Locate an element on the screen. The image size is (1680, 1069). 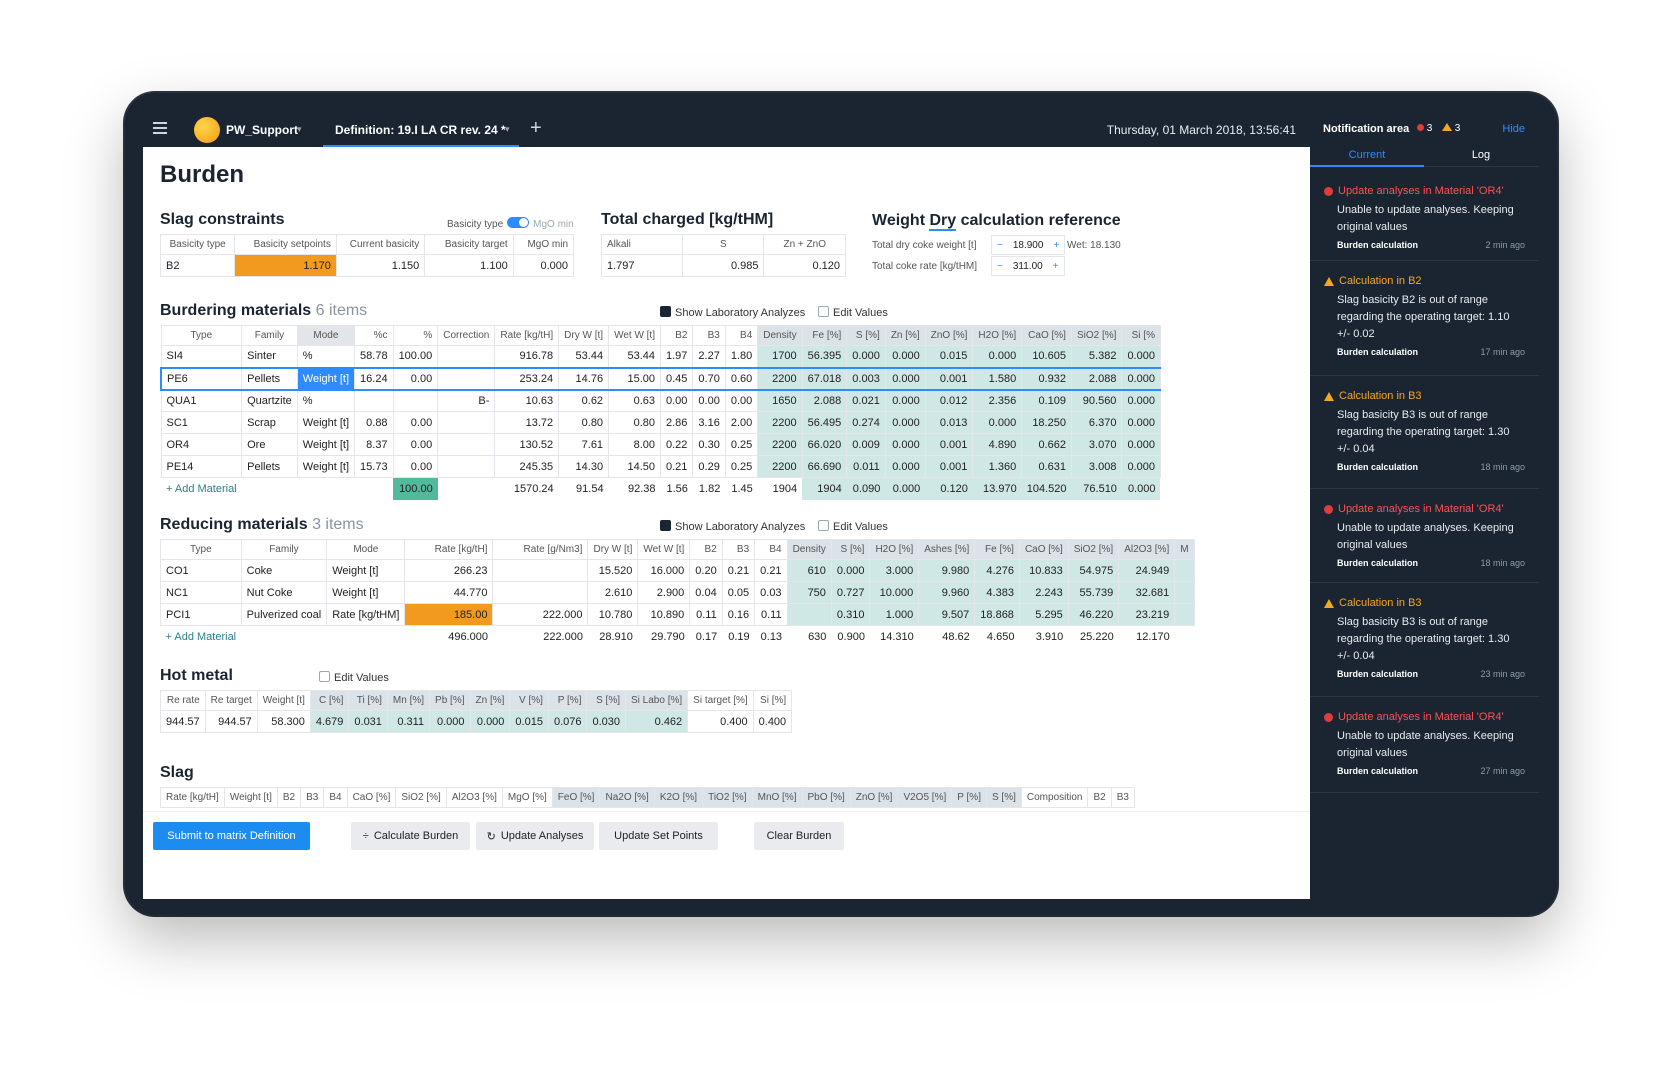
column-header: ZnO [%] is located at coordinates (874, 797).